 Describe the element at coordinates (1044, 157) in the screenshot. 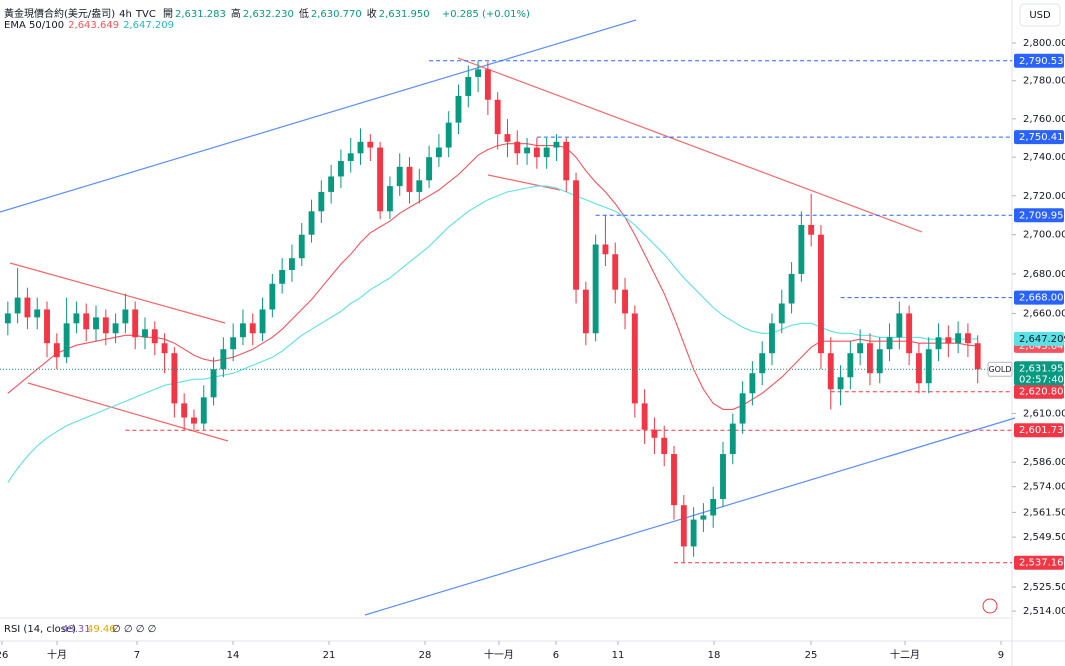

I see `y-tick-label: 2,740.000` at that location.